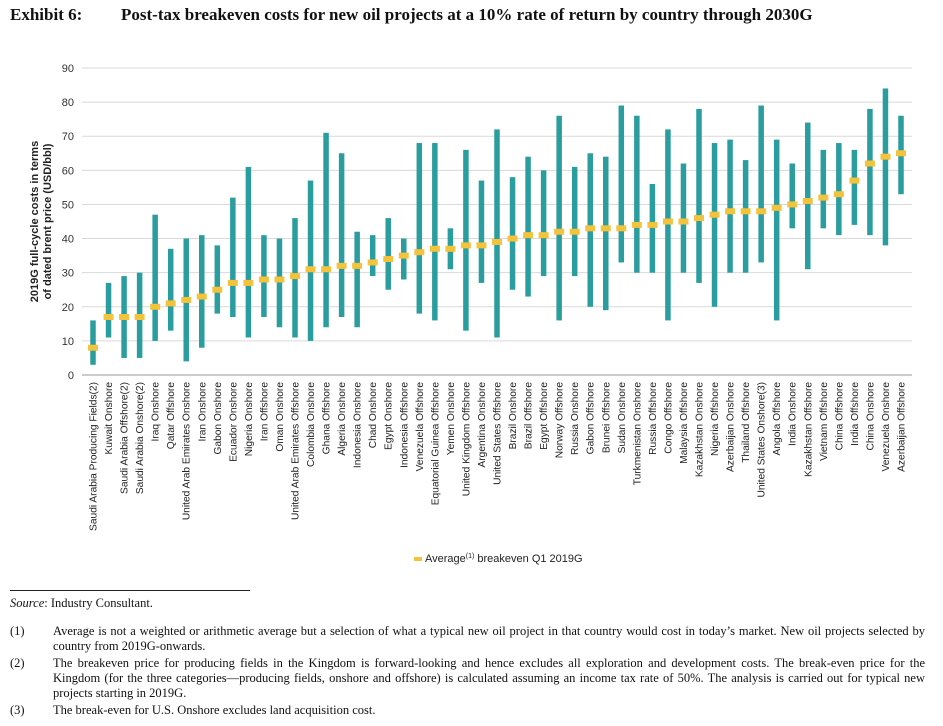 The image size is (943, 726). I want to click on category-label: India Offshore, so click(855, 414).